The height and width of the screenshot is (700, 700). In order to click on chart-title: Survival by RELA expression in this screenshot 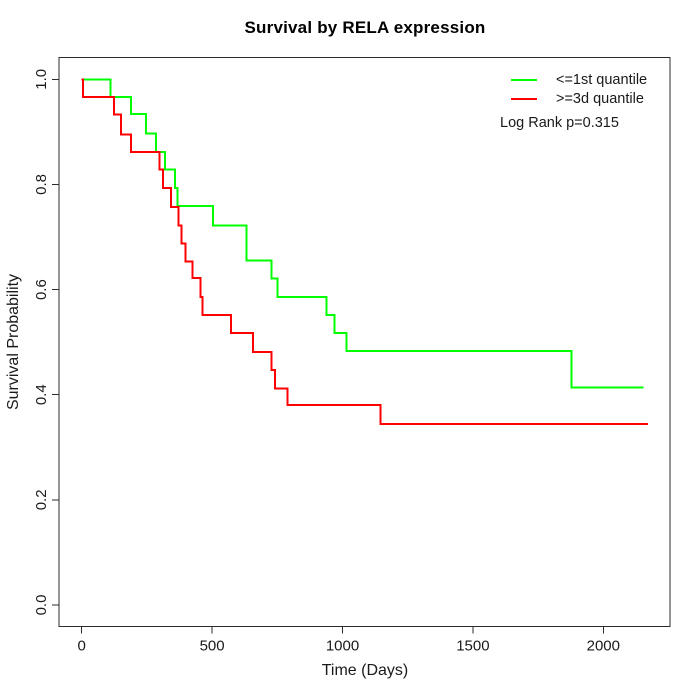, I will do `click(365, 27)`.